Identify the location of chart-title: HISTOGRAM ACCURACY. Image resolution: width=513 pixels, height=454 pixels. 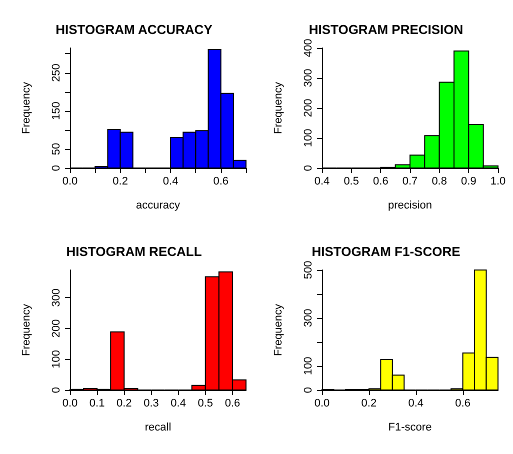
(134, 29).